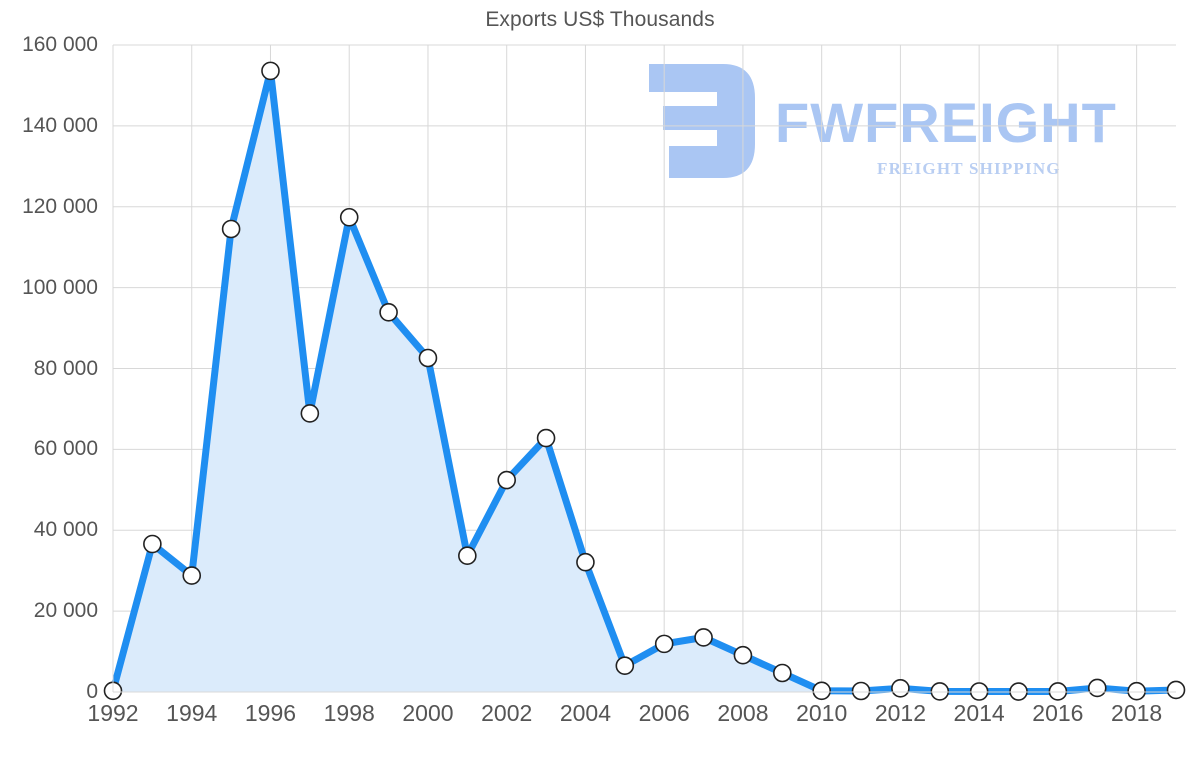 The width and height of the screenshot is (1200, 763). Describe the element at coordinates (60, 125) in the screenshot. I see `y-axis-tick-label: 140 000` at that location.